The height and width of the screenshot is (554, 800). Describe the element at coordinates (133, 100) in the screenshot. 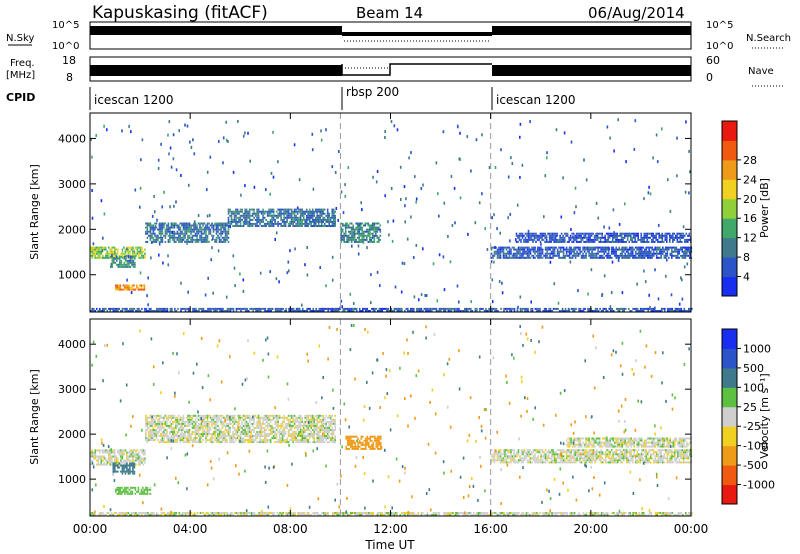

I see `cpid-segment-1: icescan 1200` at that location.